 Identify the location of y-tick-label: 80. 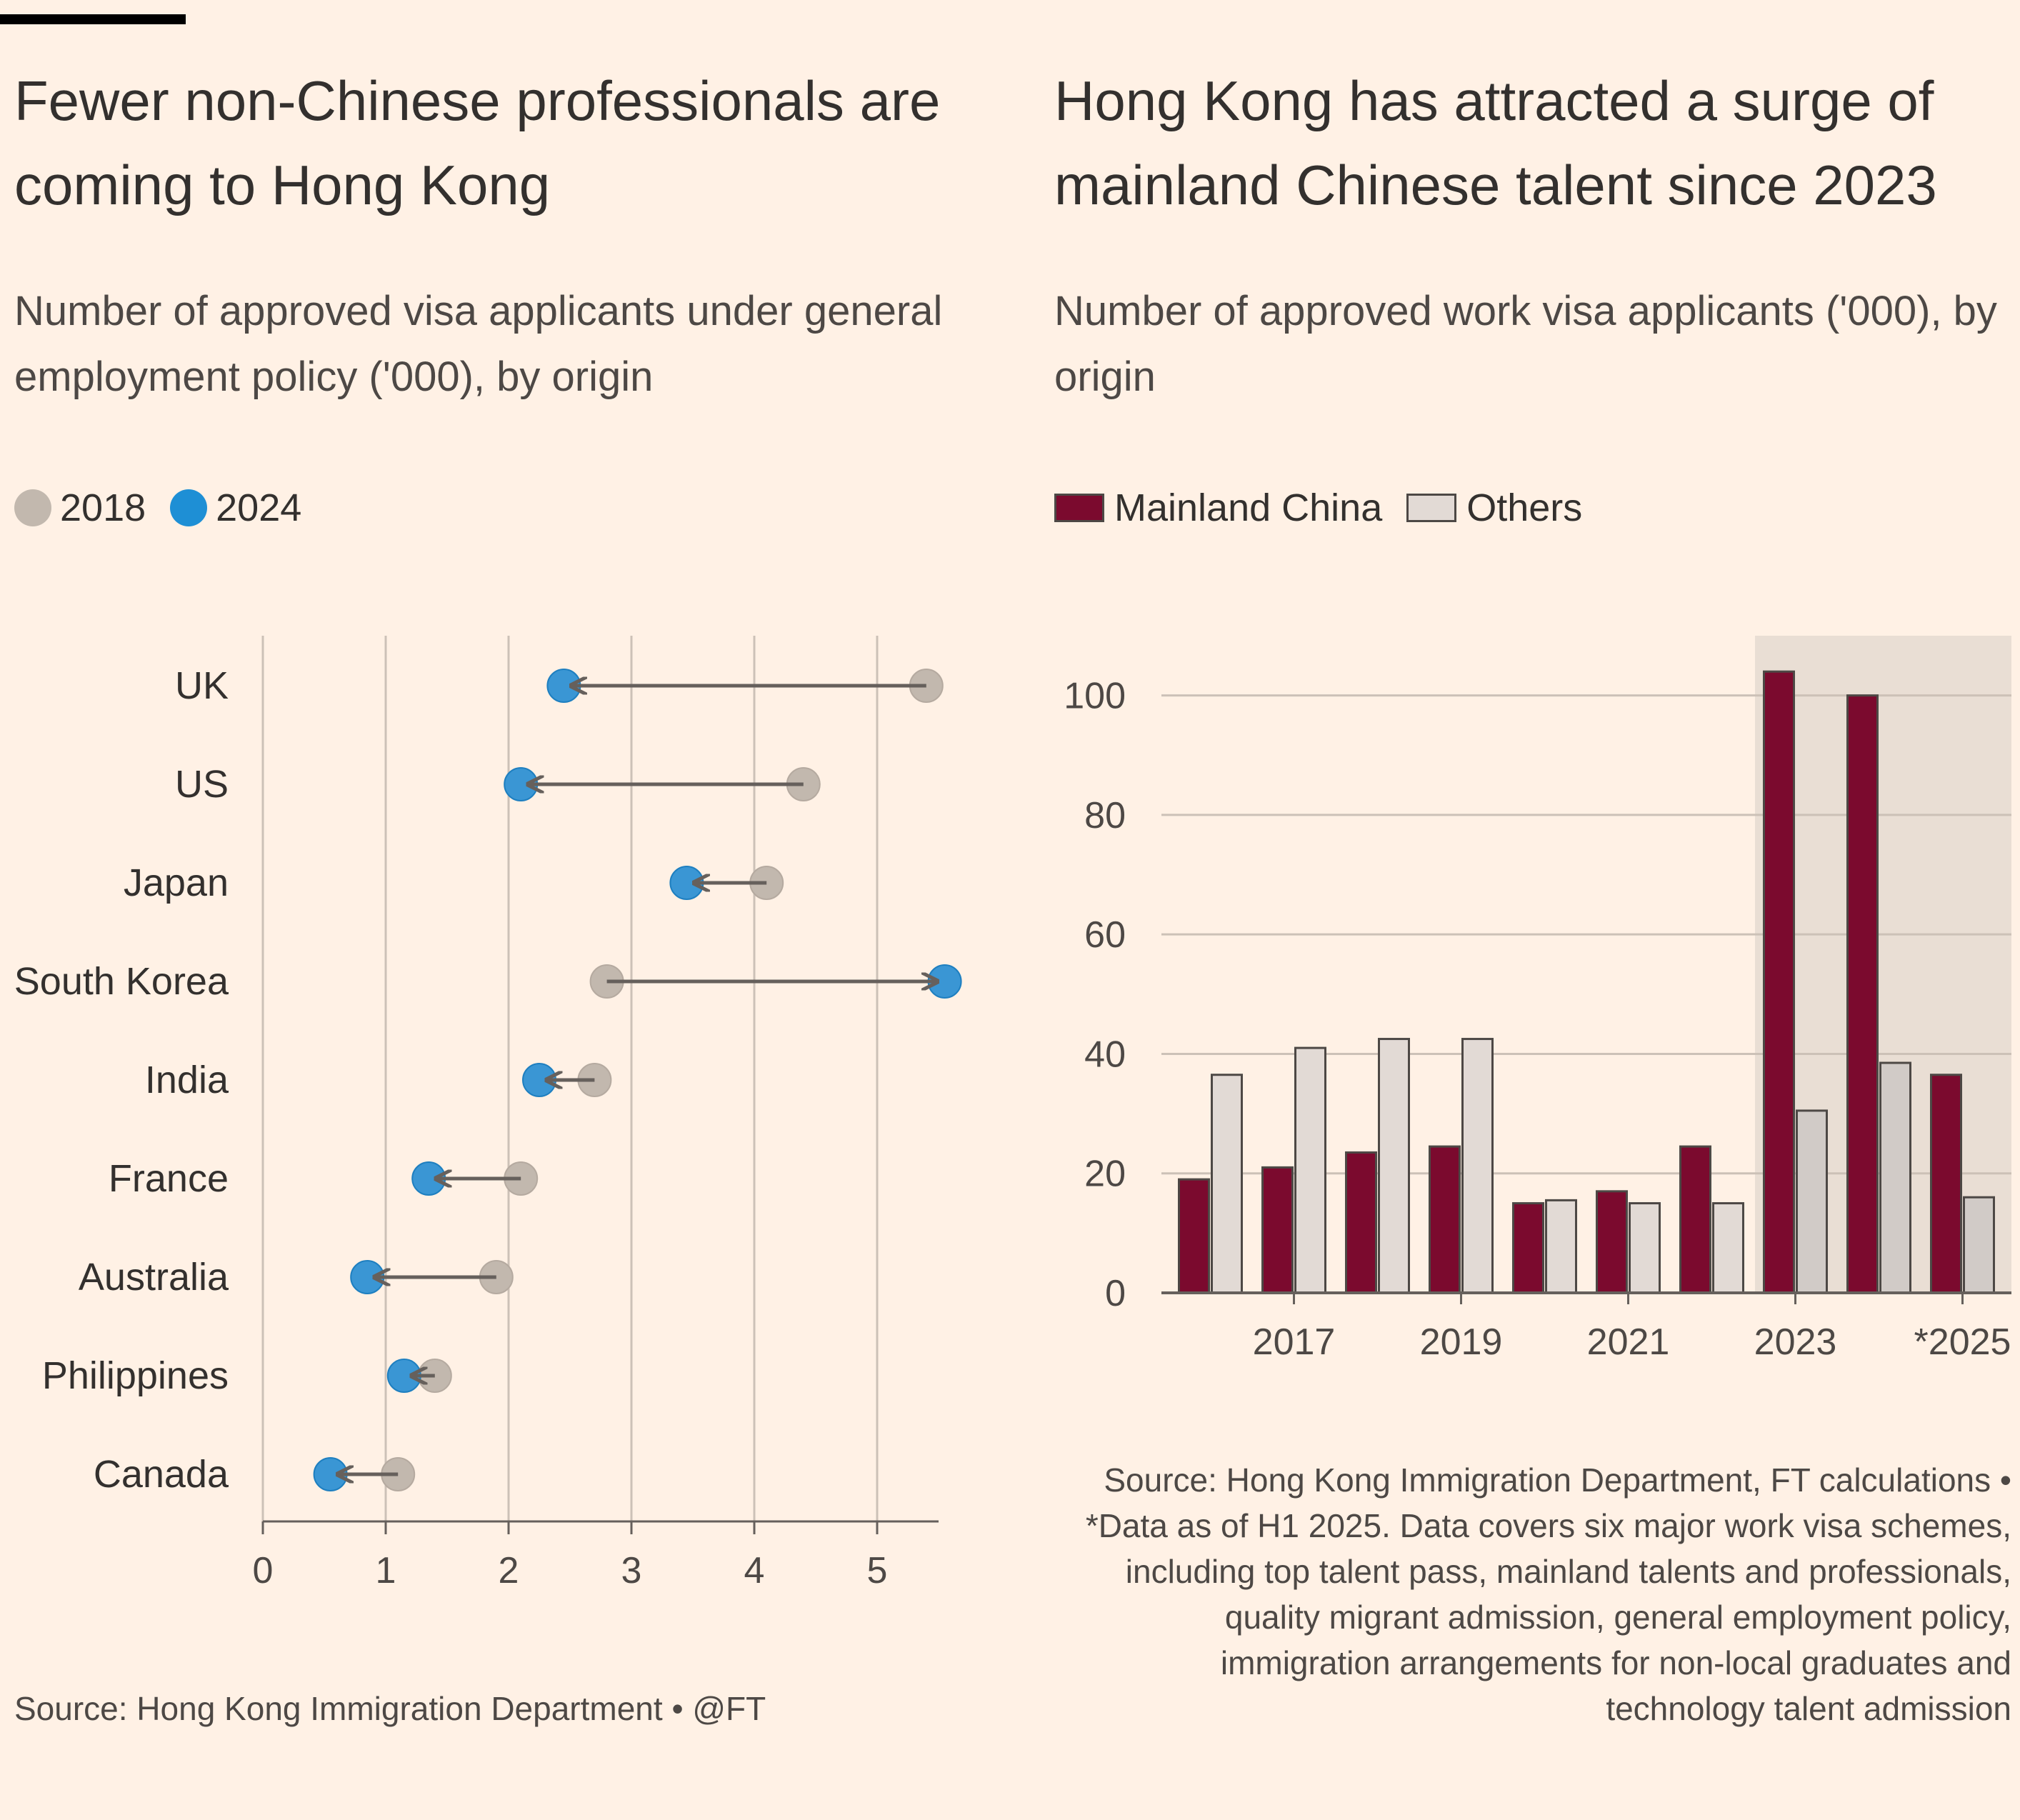
(1105, 815).